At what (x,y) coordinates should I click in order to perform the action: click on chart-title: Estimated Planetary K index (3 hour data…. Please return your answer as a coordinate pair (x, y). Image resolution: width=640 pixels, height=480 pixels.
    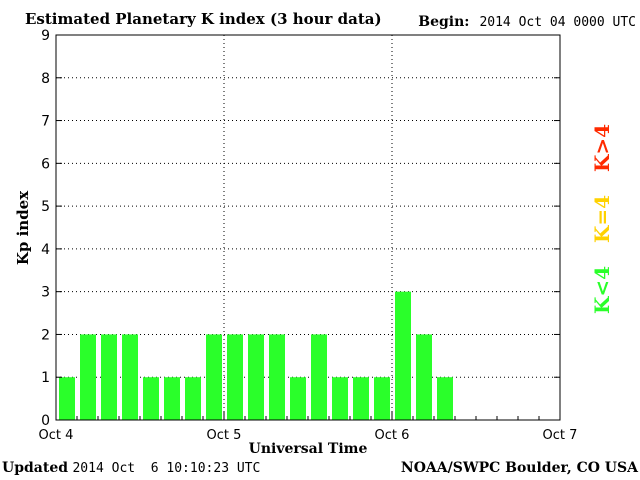
    Looking at the image, I should click on (203, 19).